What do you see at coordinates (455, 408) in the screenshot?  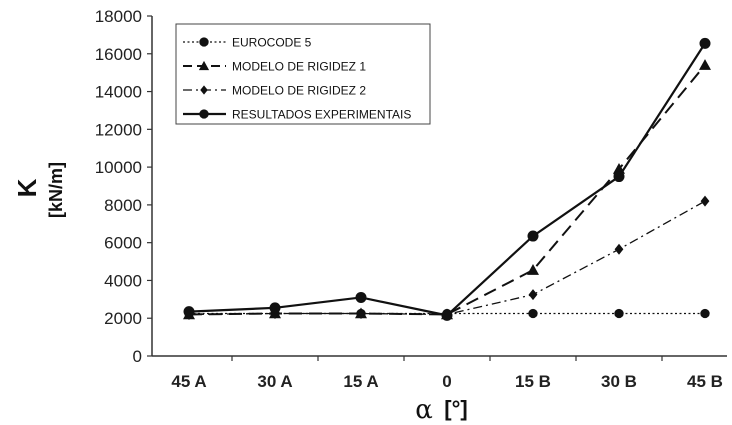 I see `x-axis-unit: [°]` at bounding box center [455, 408].